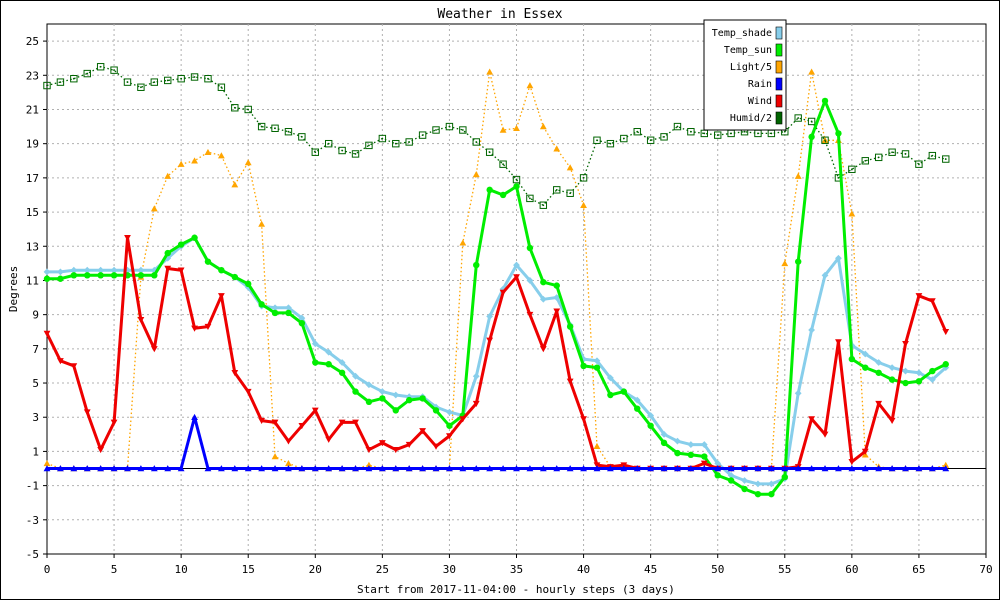 This screenshot has width=1000, height=600. What do you see at coordinates (449, 569) in the screenshot?
I see `x-tick-label: 30` at bounding box center [449, 569].